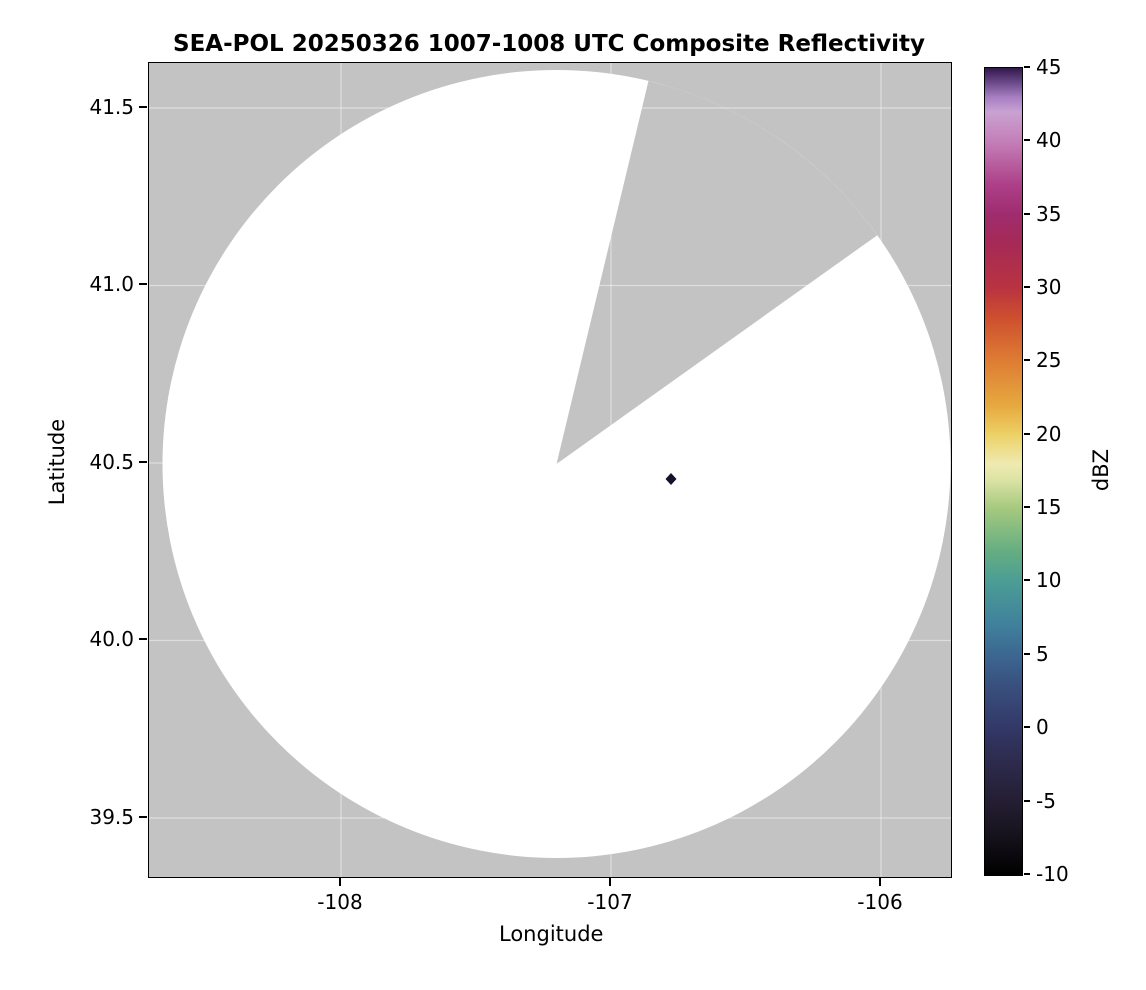 This screenshot has height=990, width=1146. What do you see at coordinates (610, 902) in the screenshot?
I see `x-tick-label: -107` at bounding box center [610, 902].